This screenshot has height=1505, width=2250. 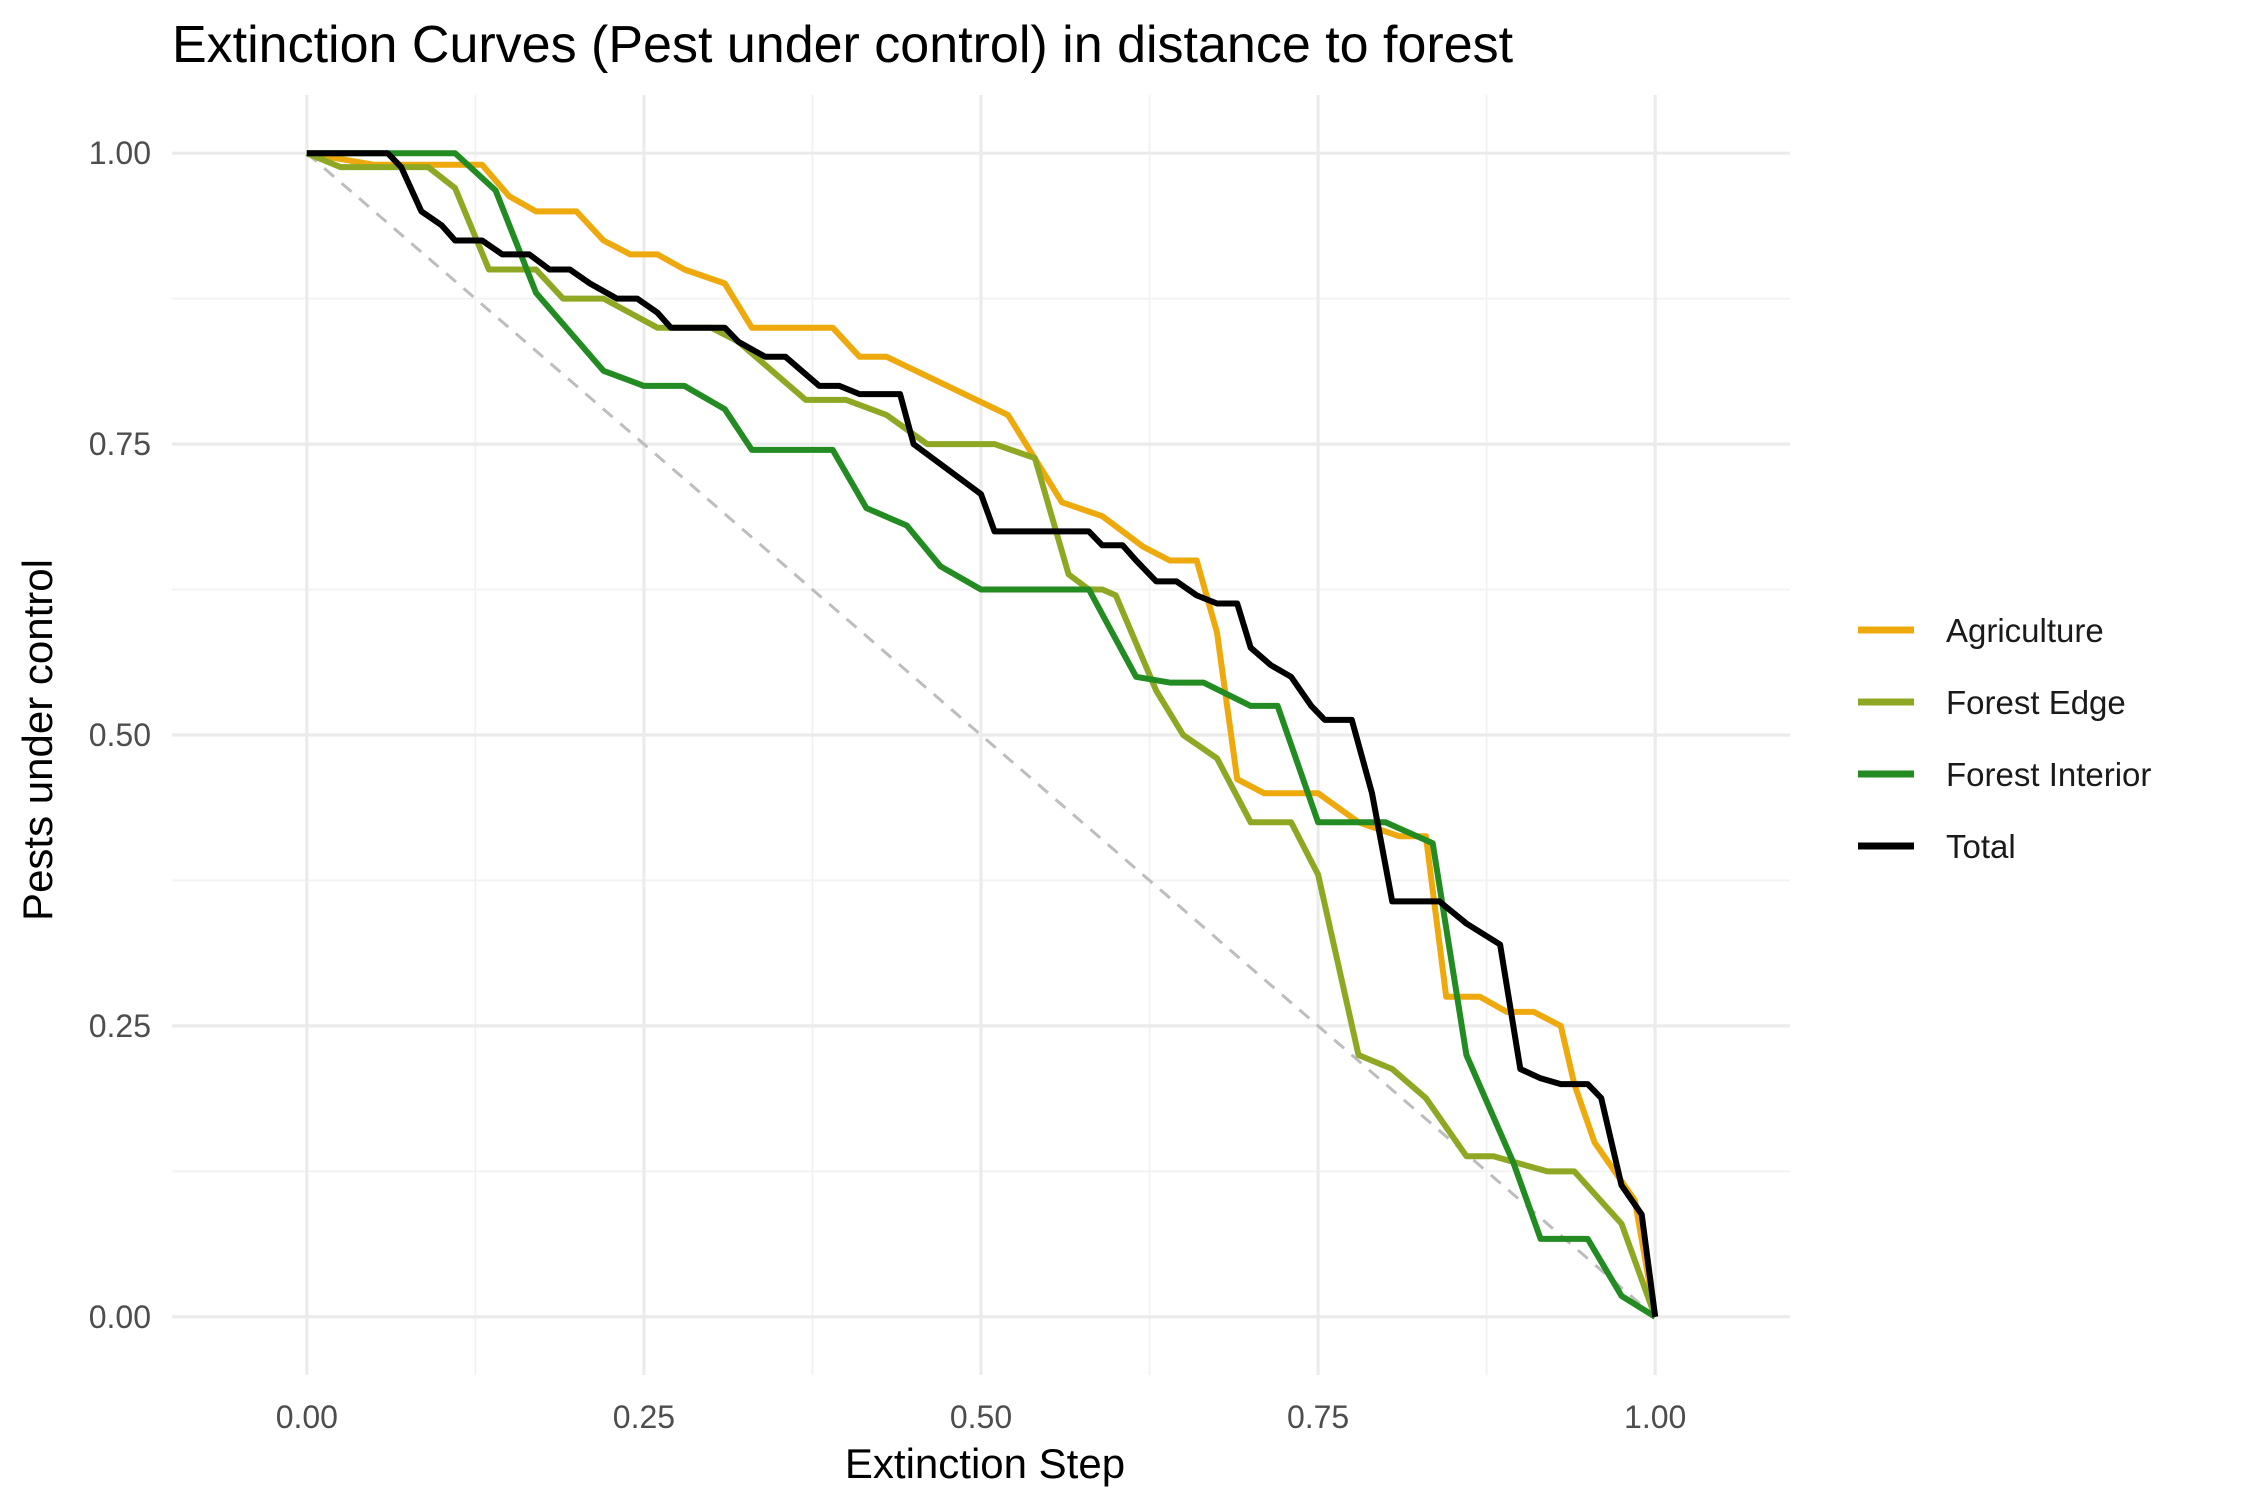 I want to click on x-axis-title: Extinction Step, so click(x=985, y=1463).